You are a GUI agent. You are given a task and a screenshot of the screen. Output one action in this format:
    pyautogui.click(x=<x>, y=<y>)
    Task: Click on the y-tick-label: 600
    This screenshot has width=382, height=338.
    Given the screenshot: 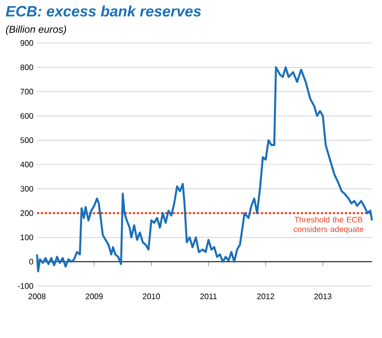 What is the action you would take?
    pyautogui.click(x=27, y=116)
    